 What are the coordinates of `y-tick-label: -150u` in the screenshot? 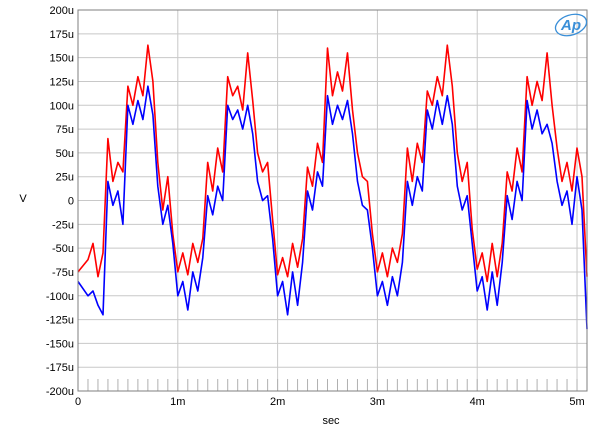 It's located at (60, 344).